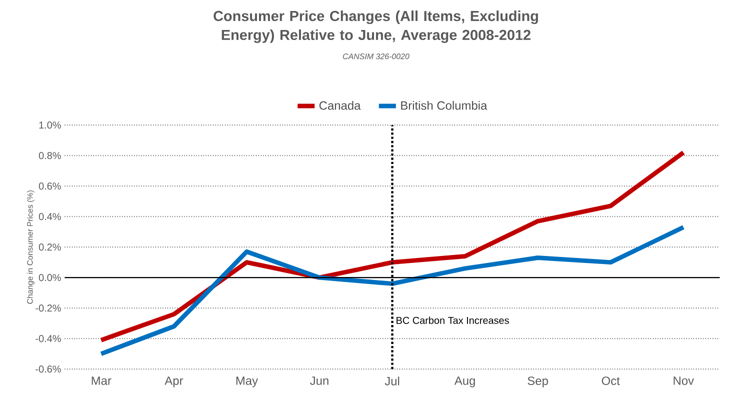  What do you see at coordinates (174, 382) in the screenshot?
I see `x-tick-label: Apr` at bounding box center [174, 382].